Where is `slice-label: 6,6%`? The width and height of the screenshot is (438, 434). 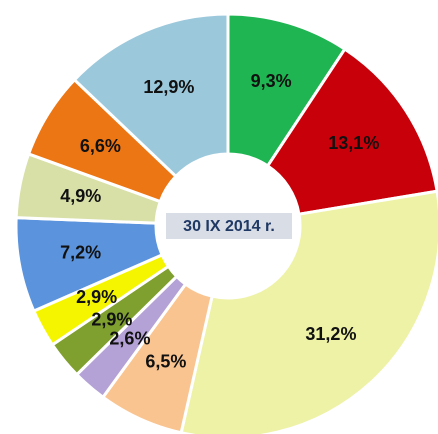 slice-label: 6,6% is located at coordinates (100, 146).